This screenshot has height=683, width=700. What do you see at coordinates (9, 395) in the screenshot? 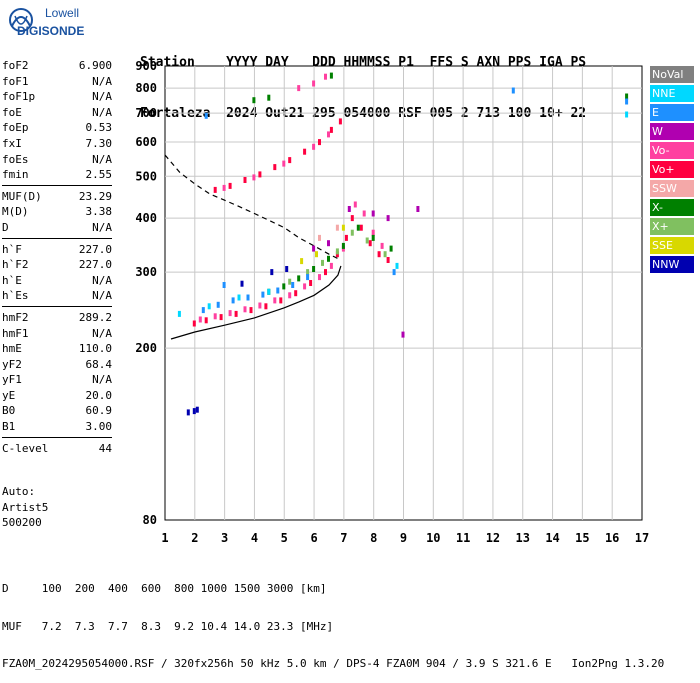
I see `param-name: yE` at bounding box center [9, 395].